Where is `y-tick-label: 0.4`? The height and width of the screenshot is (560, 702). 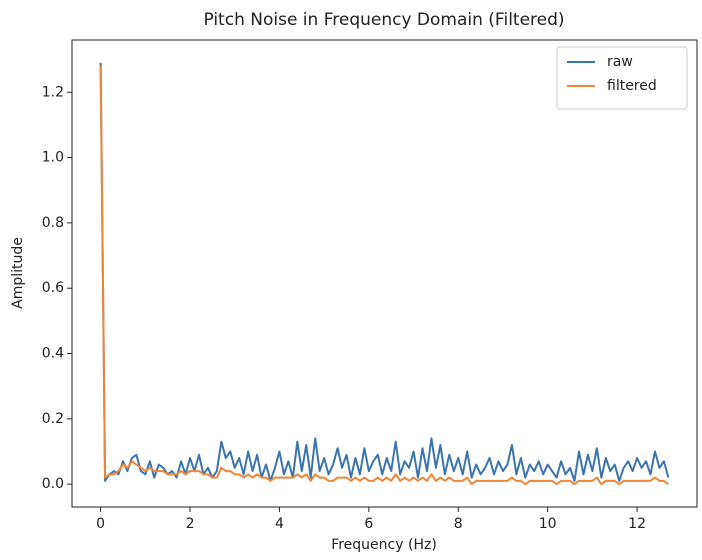 y-tick-label: 0.4 is located at coordinates (53, 354).